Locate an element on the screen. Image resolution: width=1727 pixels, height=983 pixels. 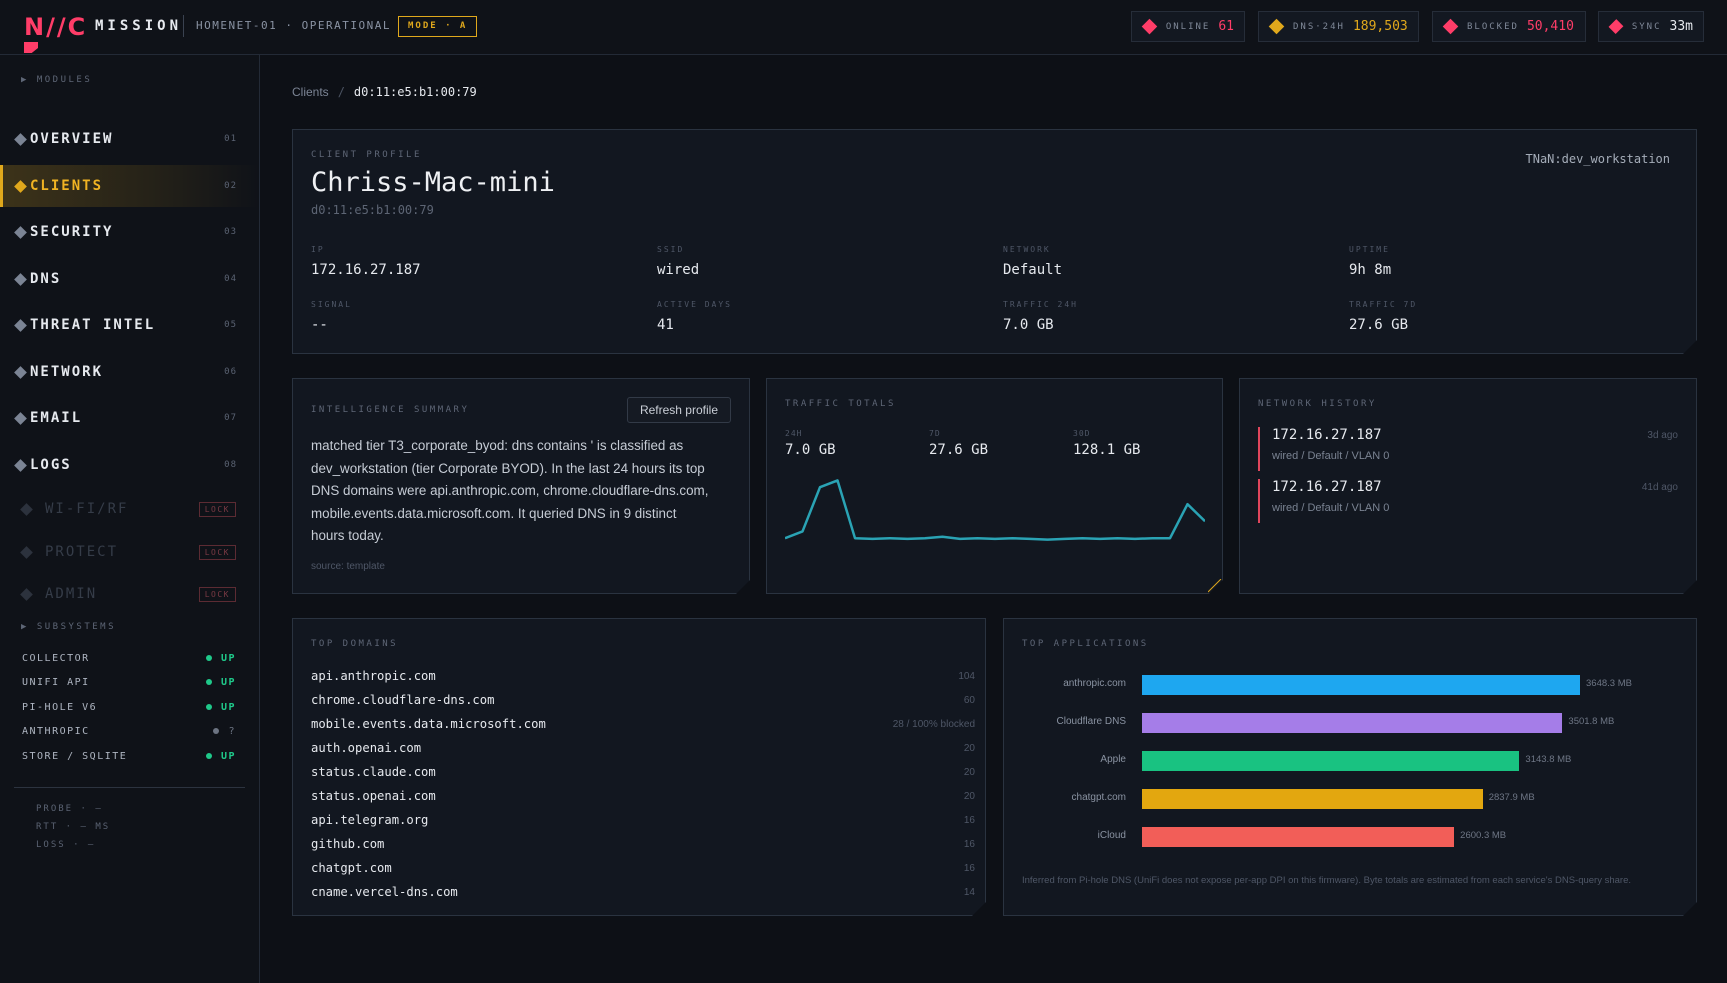
nav-item-clients: CLIENTS 02 is located at coordinates (129, 186).